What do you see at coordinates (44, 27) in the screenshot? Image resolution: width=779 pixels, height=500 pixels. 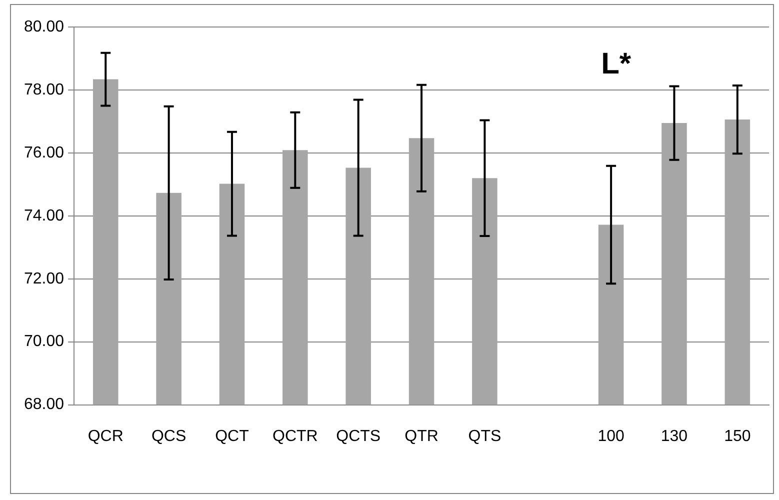 I see `y-tick-label: 80.00` at bounding box center [44, 27].